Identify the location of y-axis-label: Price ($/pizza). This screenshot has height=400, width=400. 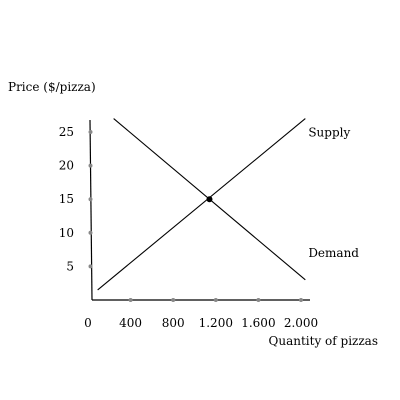
(52, 87).